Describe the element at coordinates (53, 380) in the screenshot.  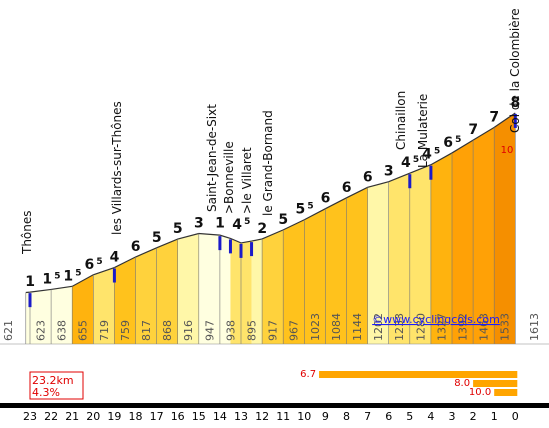
I see `distance-label: 23.2km` at that location.